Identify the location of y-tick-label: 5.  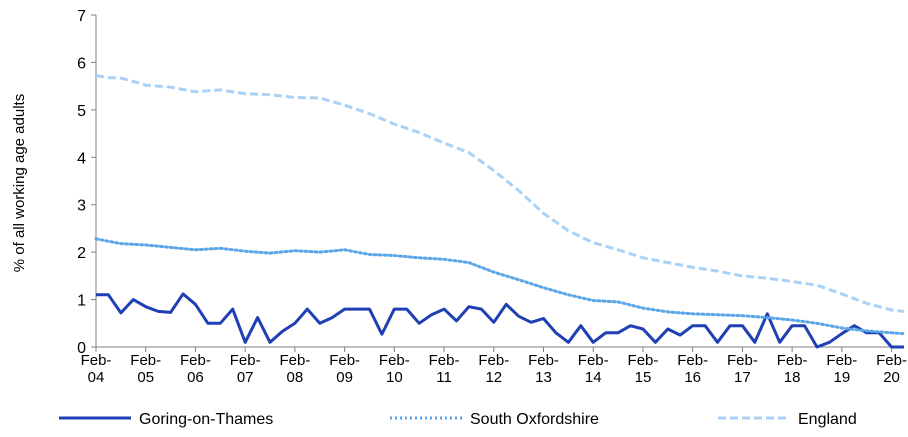
(81, 111).